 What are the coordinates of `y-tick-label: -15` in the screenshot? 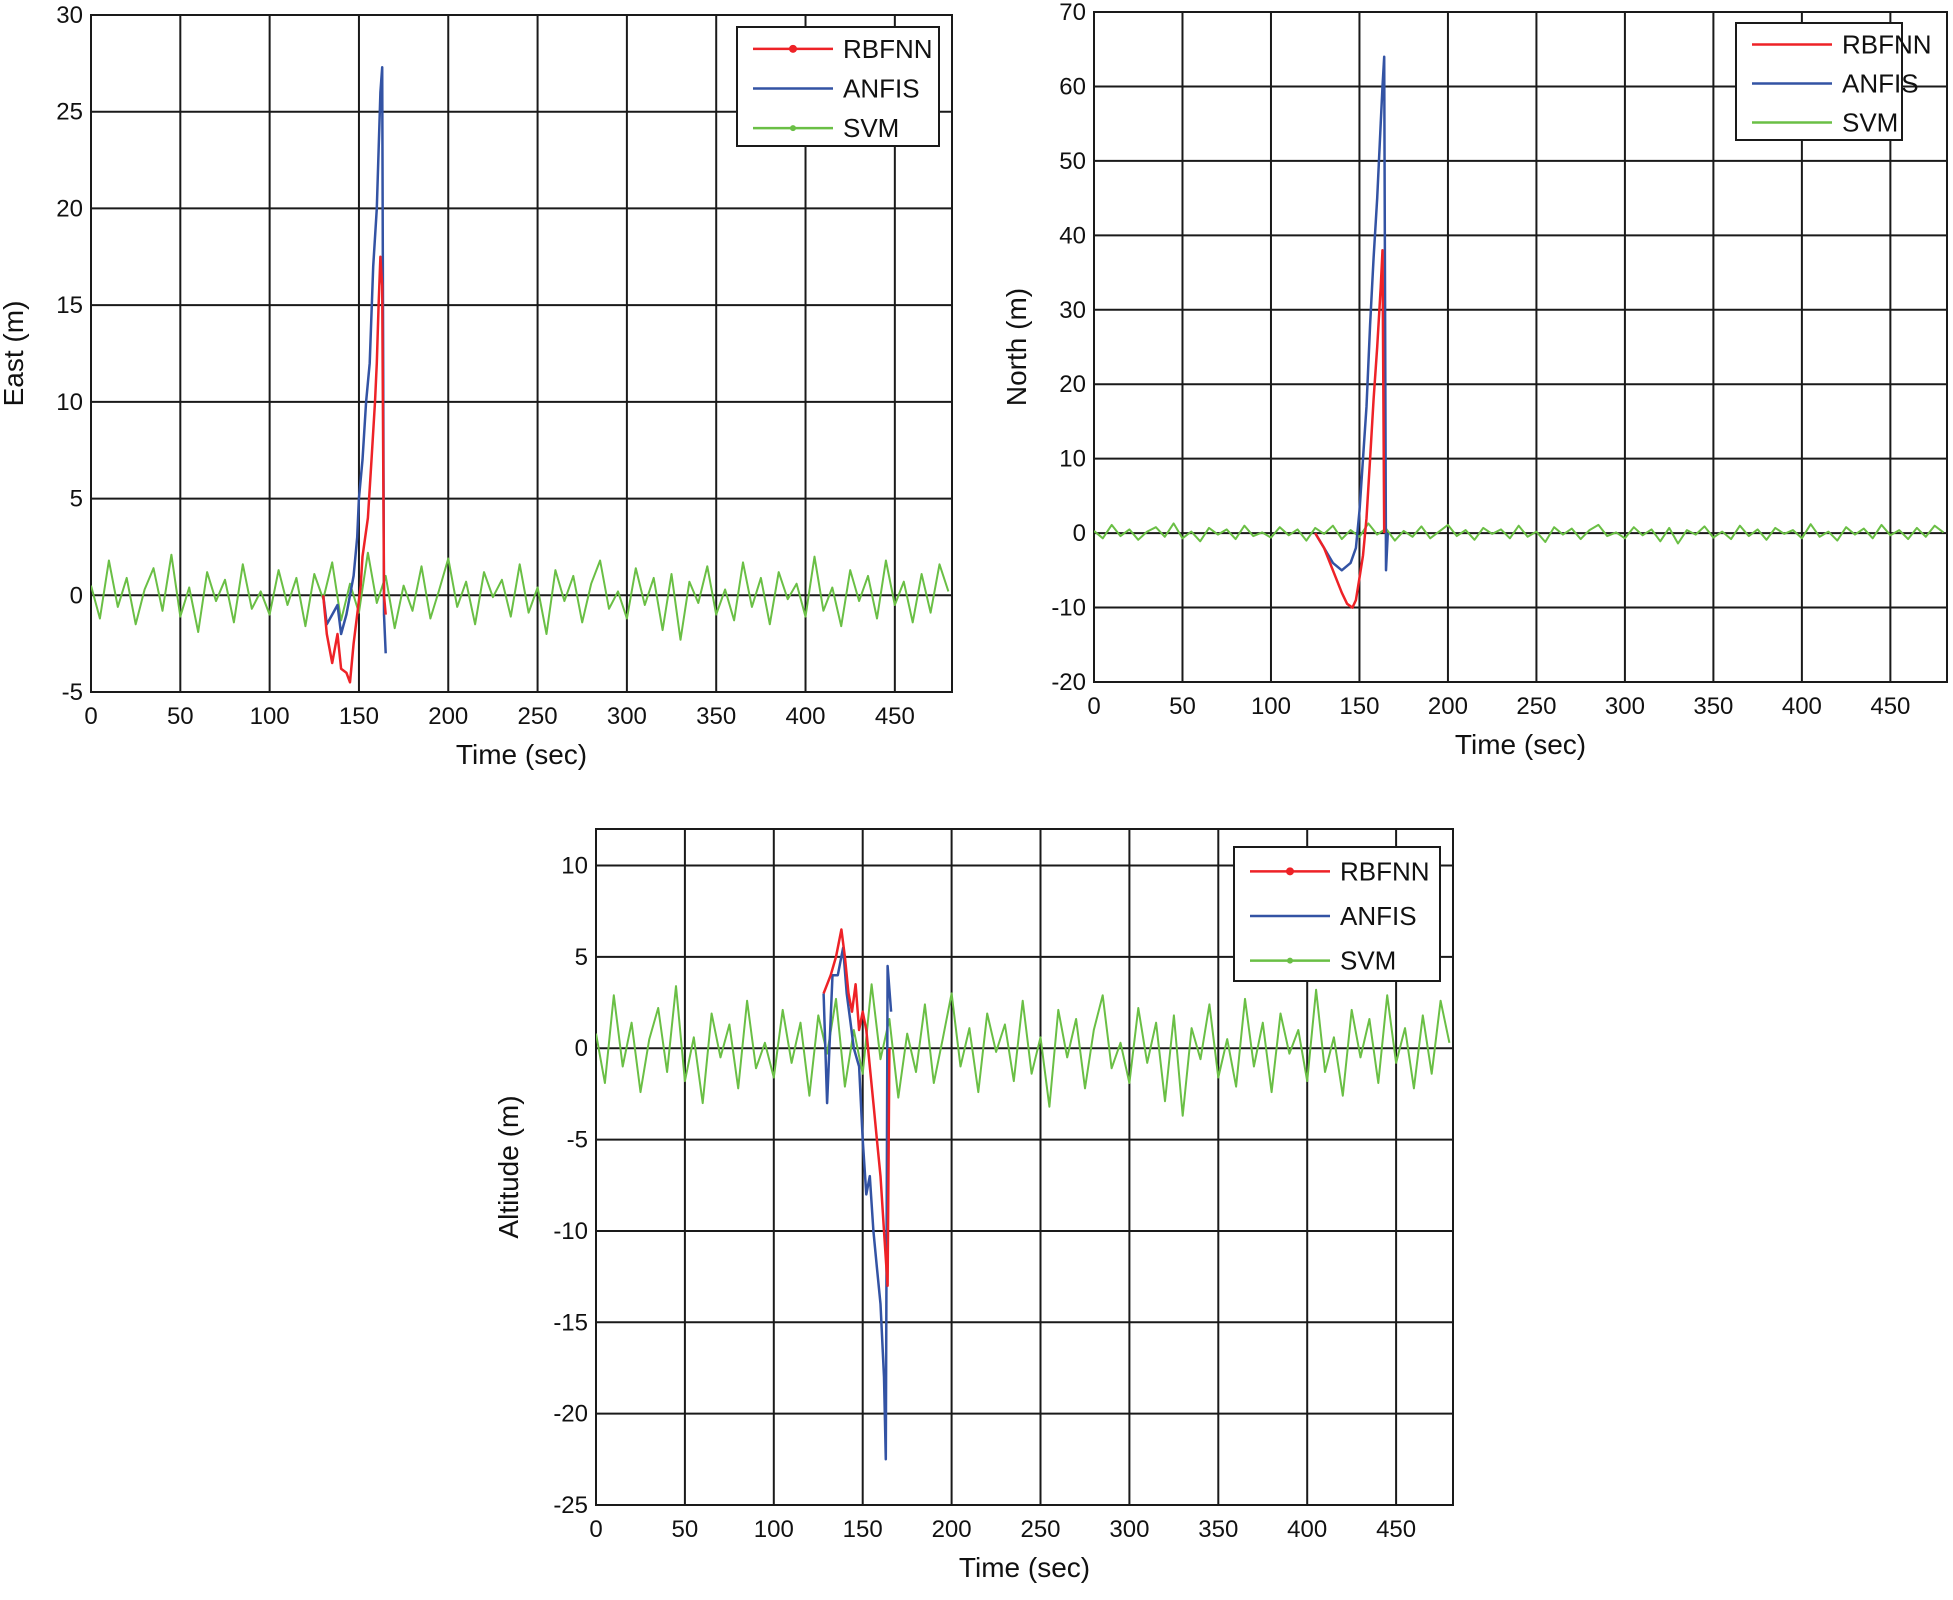 It's located at (570, 1322).